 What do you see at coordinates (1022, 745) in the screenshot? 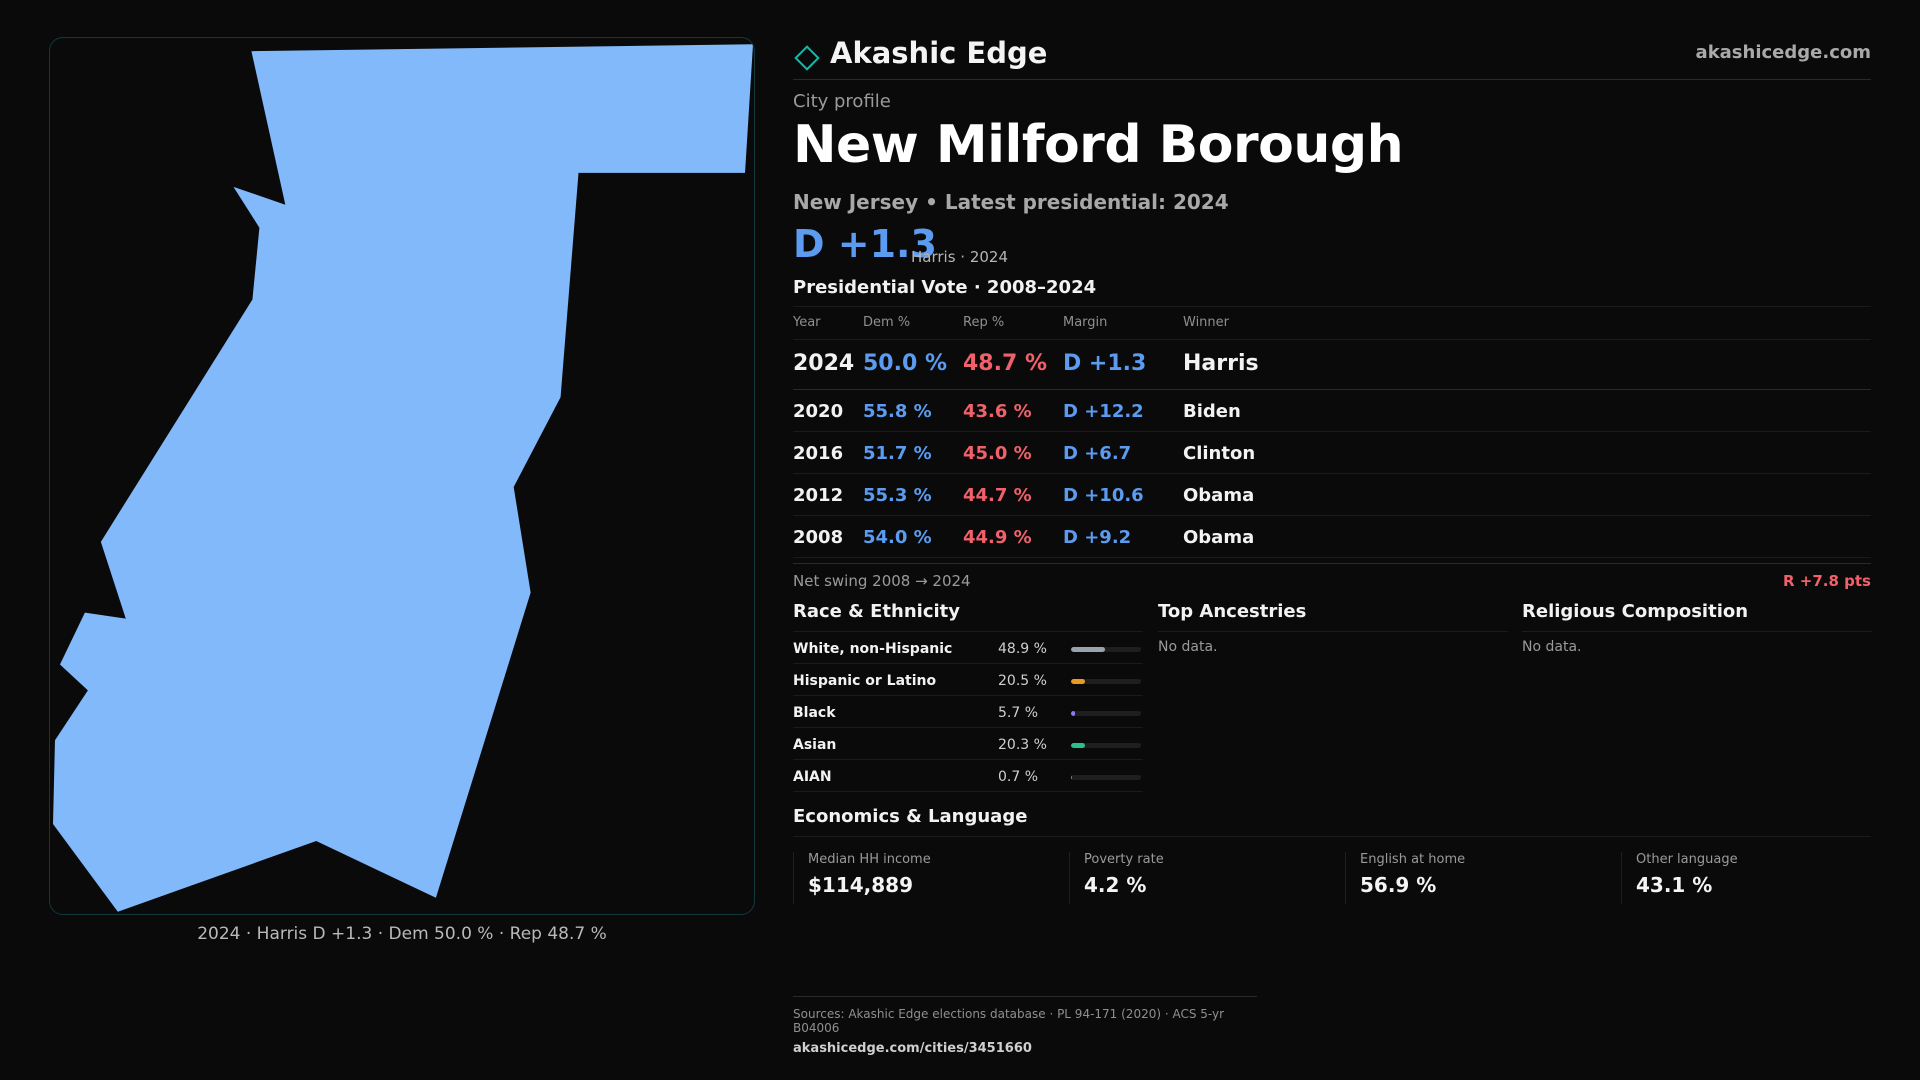
I see `race-pct: 20.3 %` at bounding box center [1022, 745].